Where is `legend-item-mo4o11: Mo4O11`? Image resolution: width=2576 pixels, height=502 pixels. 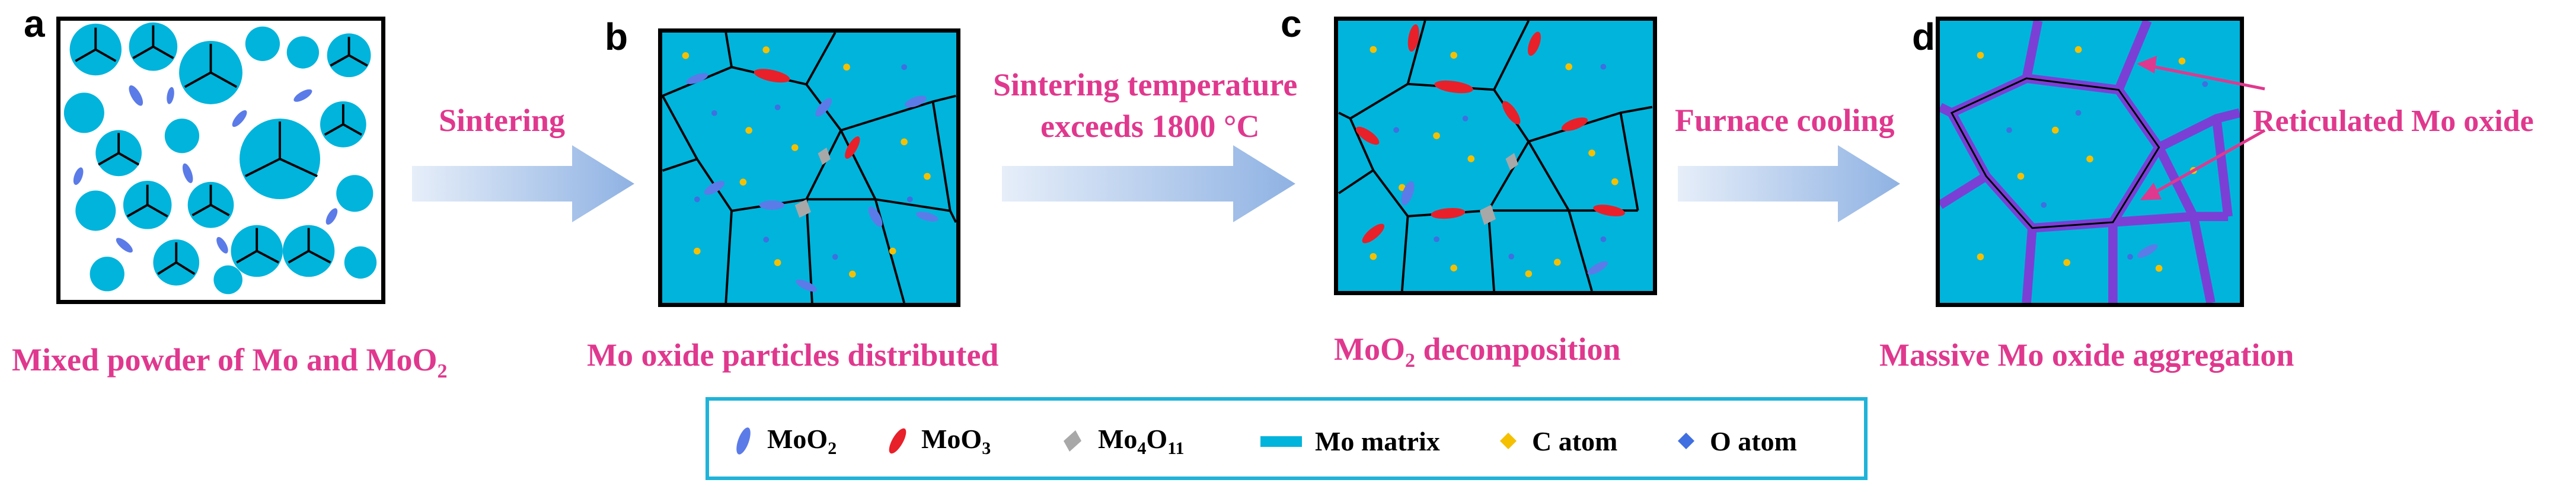 legend-item-mo4o11: Mo4O11 is located at coordinates (1122, 441).